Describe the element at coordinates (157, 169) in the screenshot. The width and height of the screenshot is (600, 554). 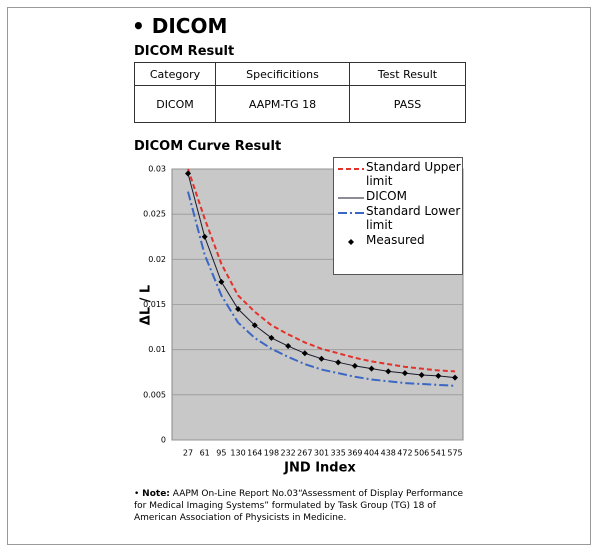
I see `y-tick-label: 0.03` at that location.